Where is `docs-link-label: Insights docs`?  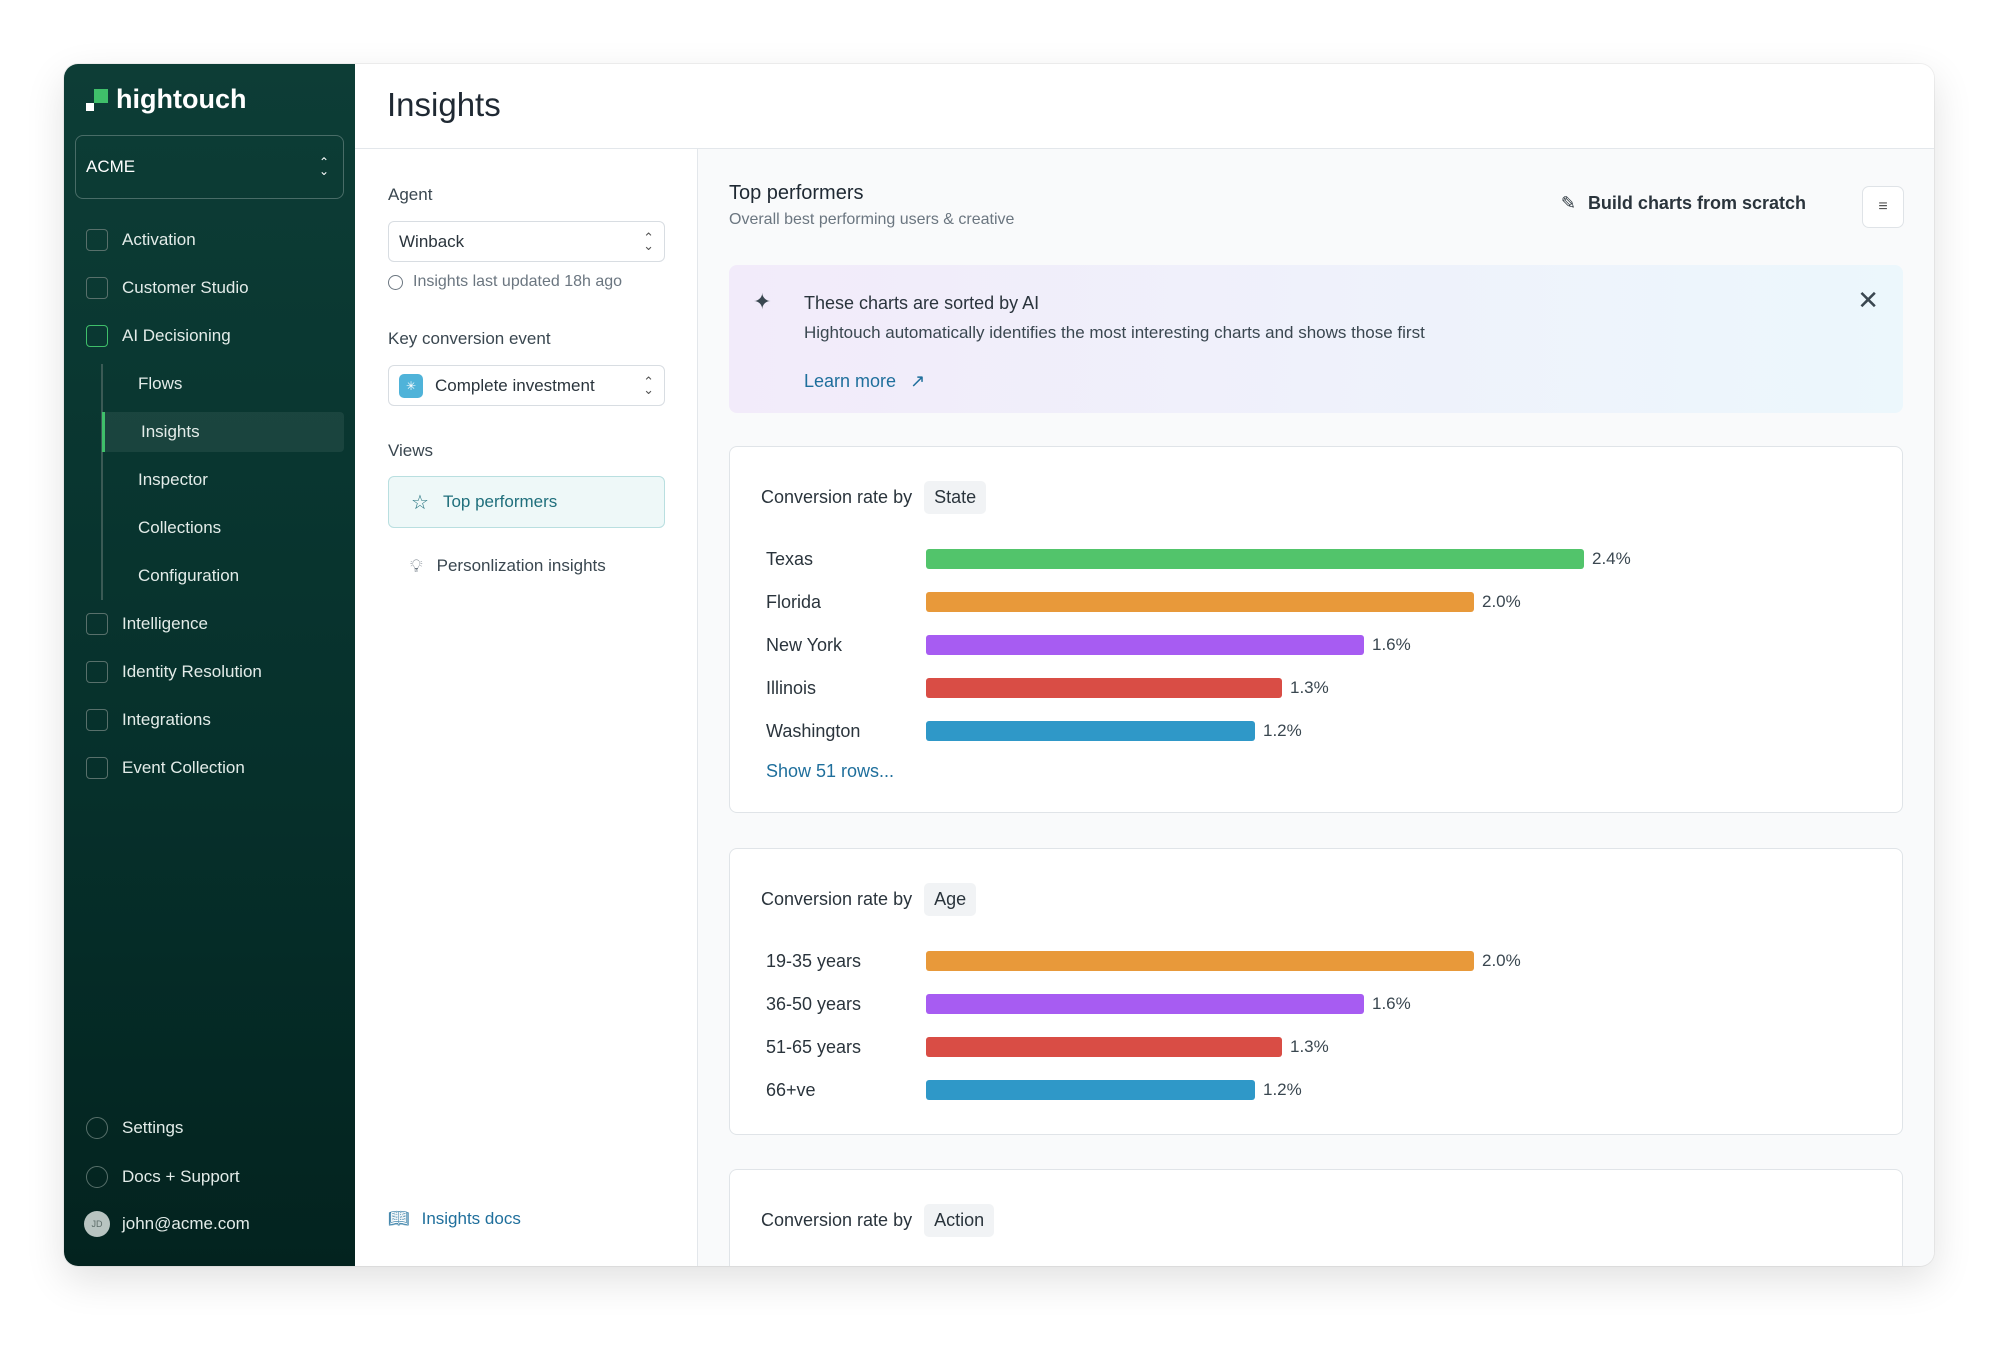 docs-link-label: Insights docs is located at coordinates (471, 1218).